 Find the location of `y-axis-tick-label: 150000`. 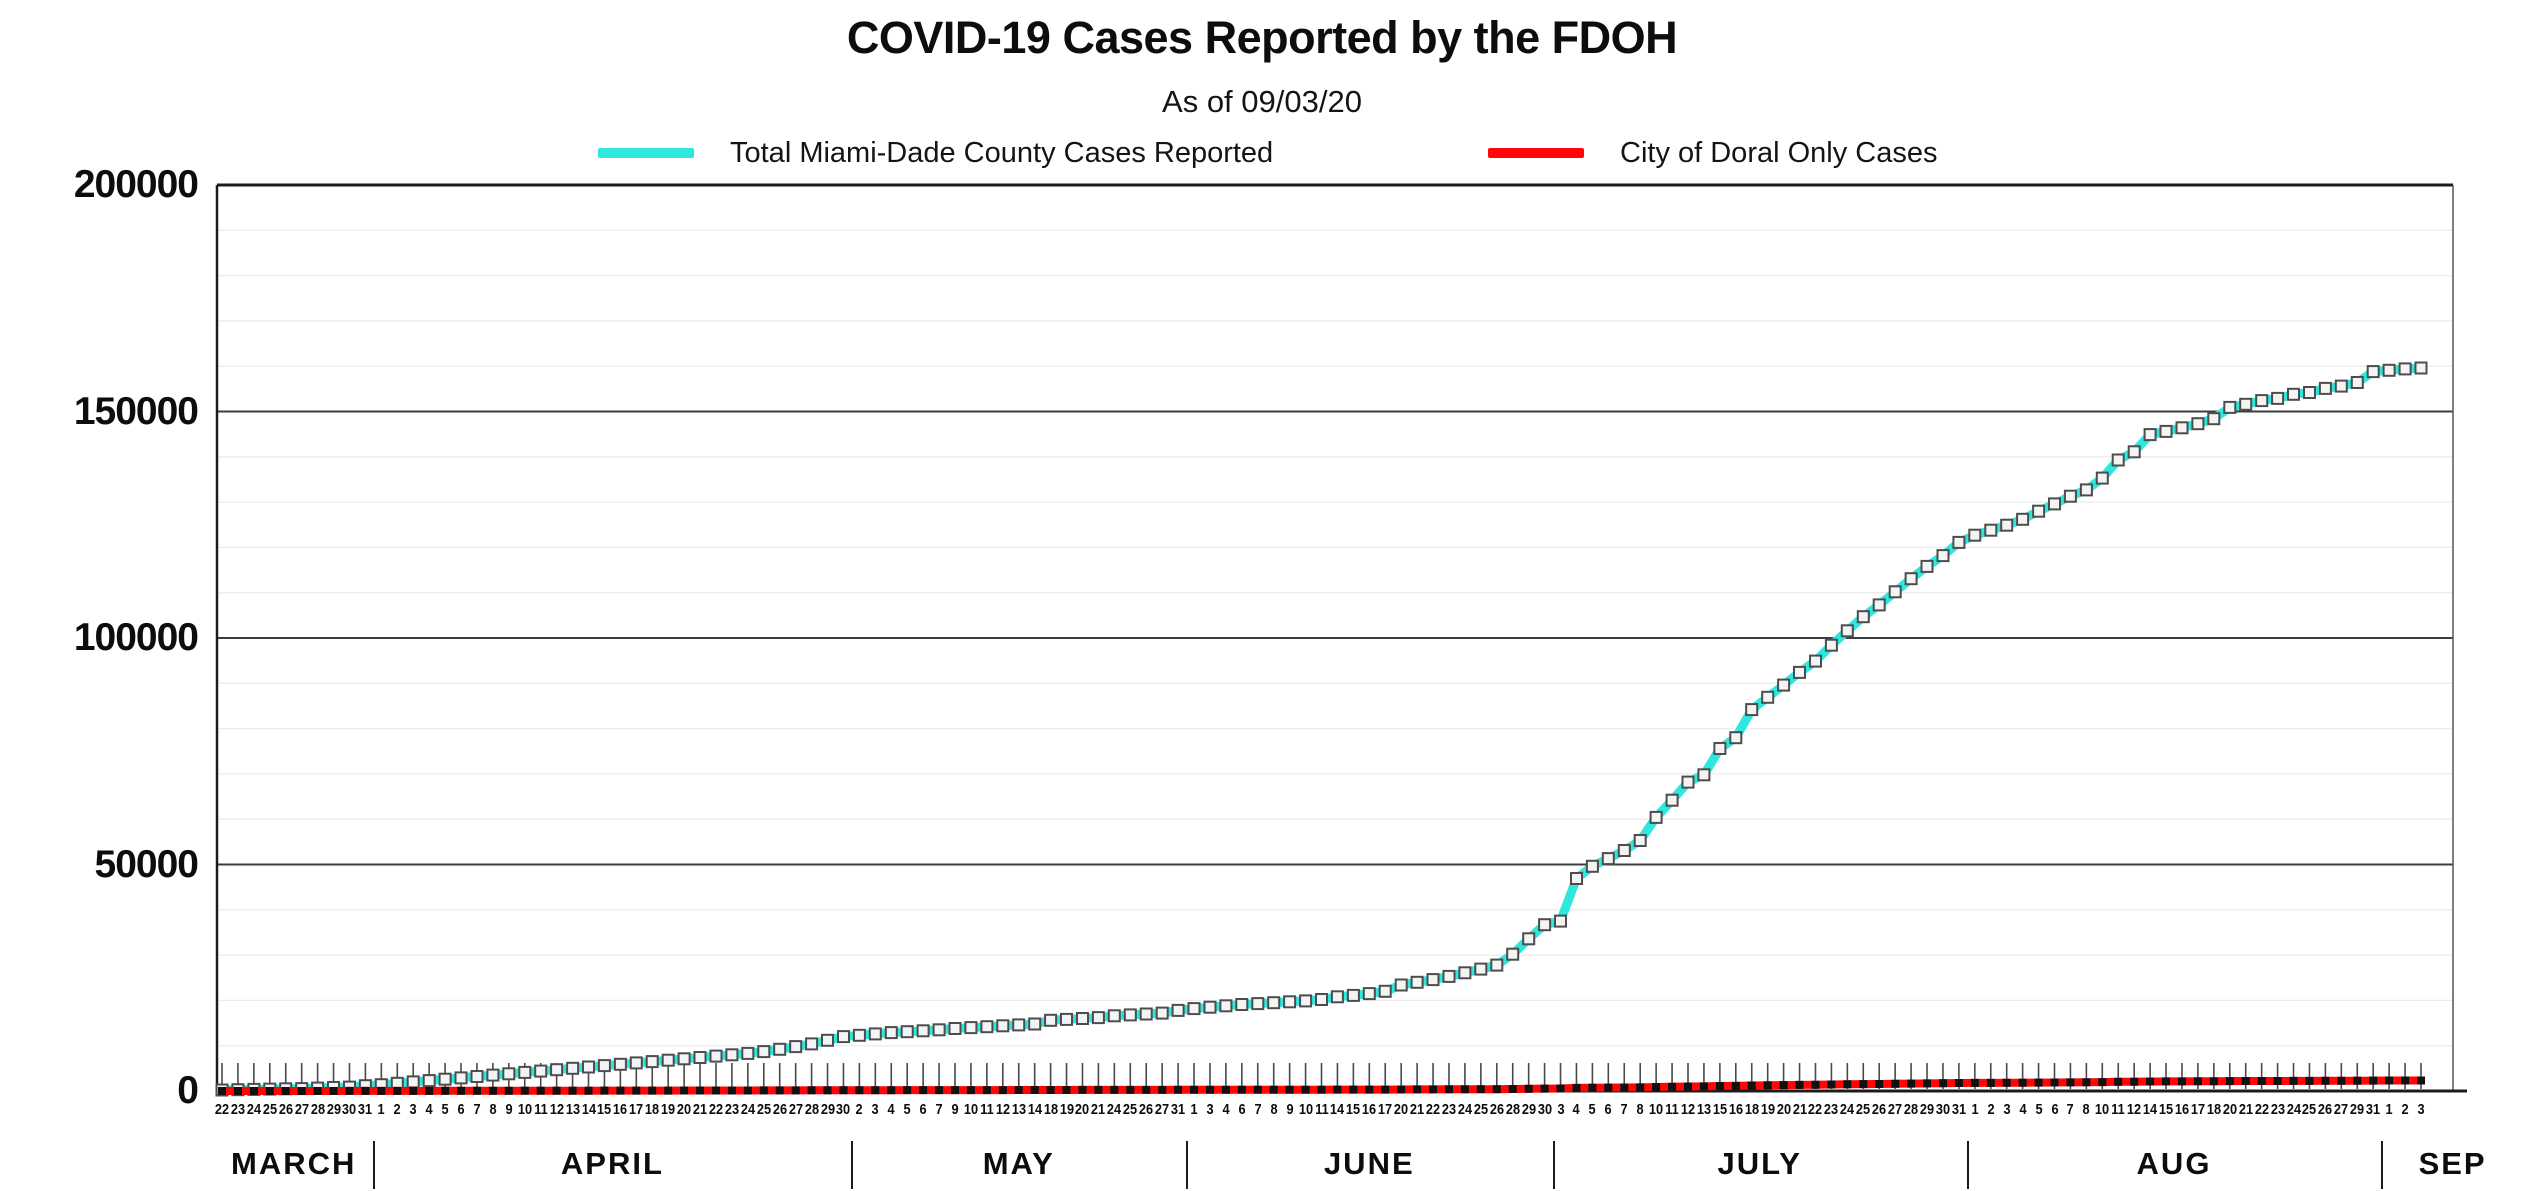

y-axis-tick-label: 150000 is located at coordinates (136, 411).